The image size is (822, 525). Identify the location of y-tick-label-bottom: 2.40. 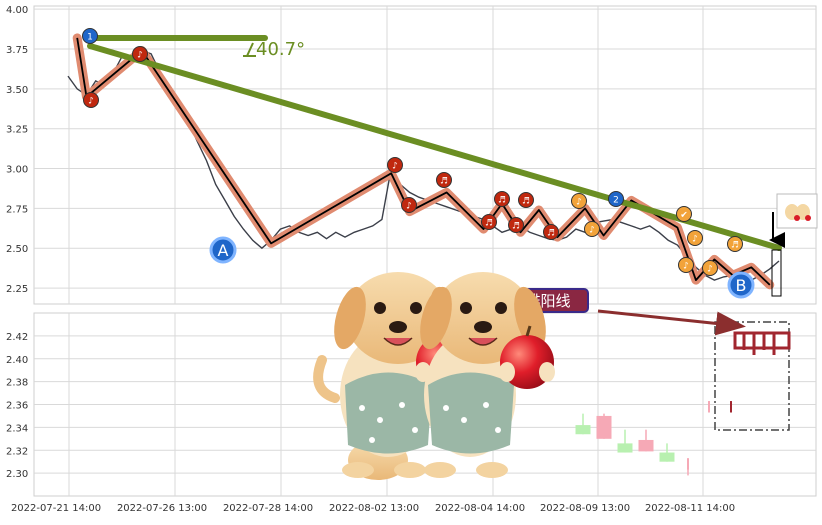
(17, 360).